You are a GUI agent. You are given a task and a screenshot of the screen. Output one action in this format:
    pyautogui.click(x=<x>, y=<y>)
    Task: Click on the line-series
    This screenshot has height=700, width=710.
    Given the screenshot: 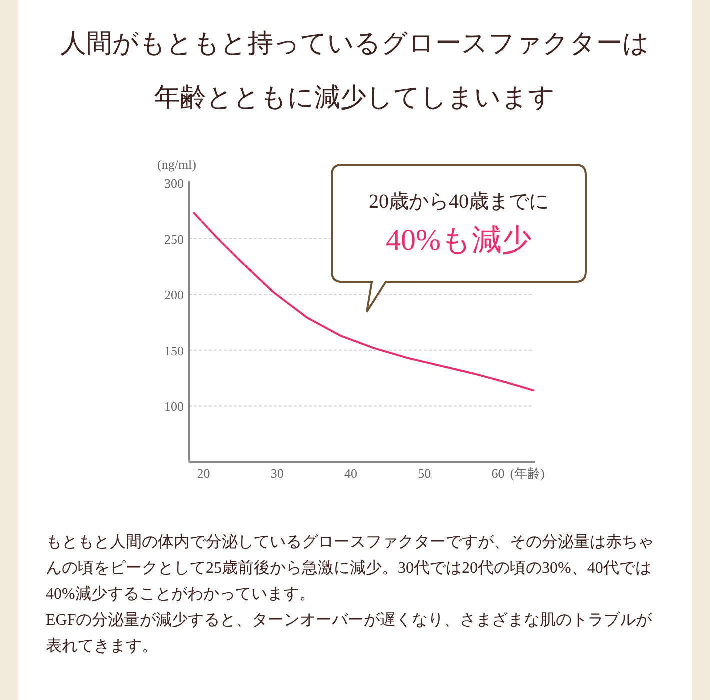 What is the action you would take?
    pyautogui.click(x=364, y=302)
    